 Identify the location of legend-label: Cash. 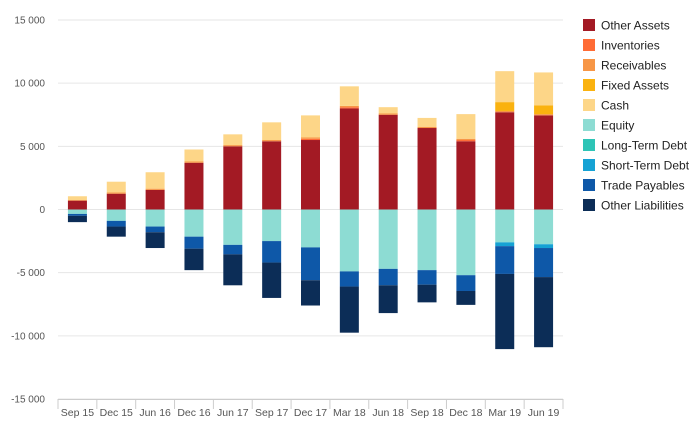
(615, 106).